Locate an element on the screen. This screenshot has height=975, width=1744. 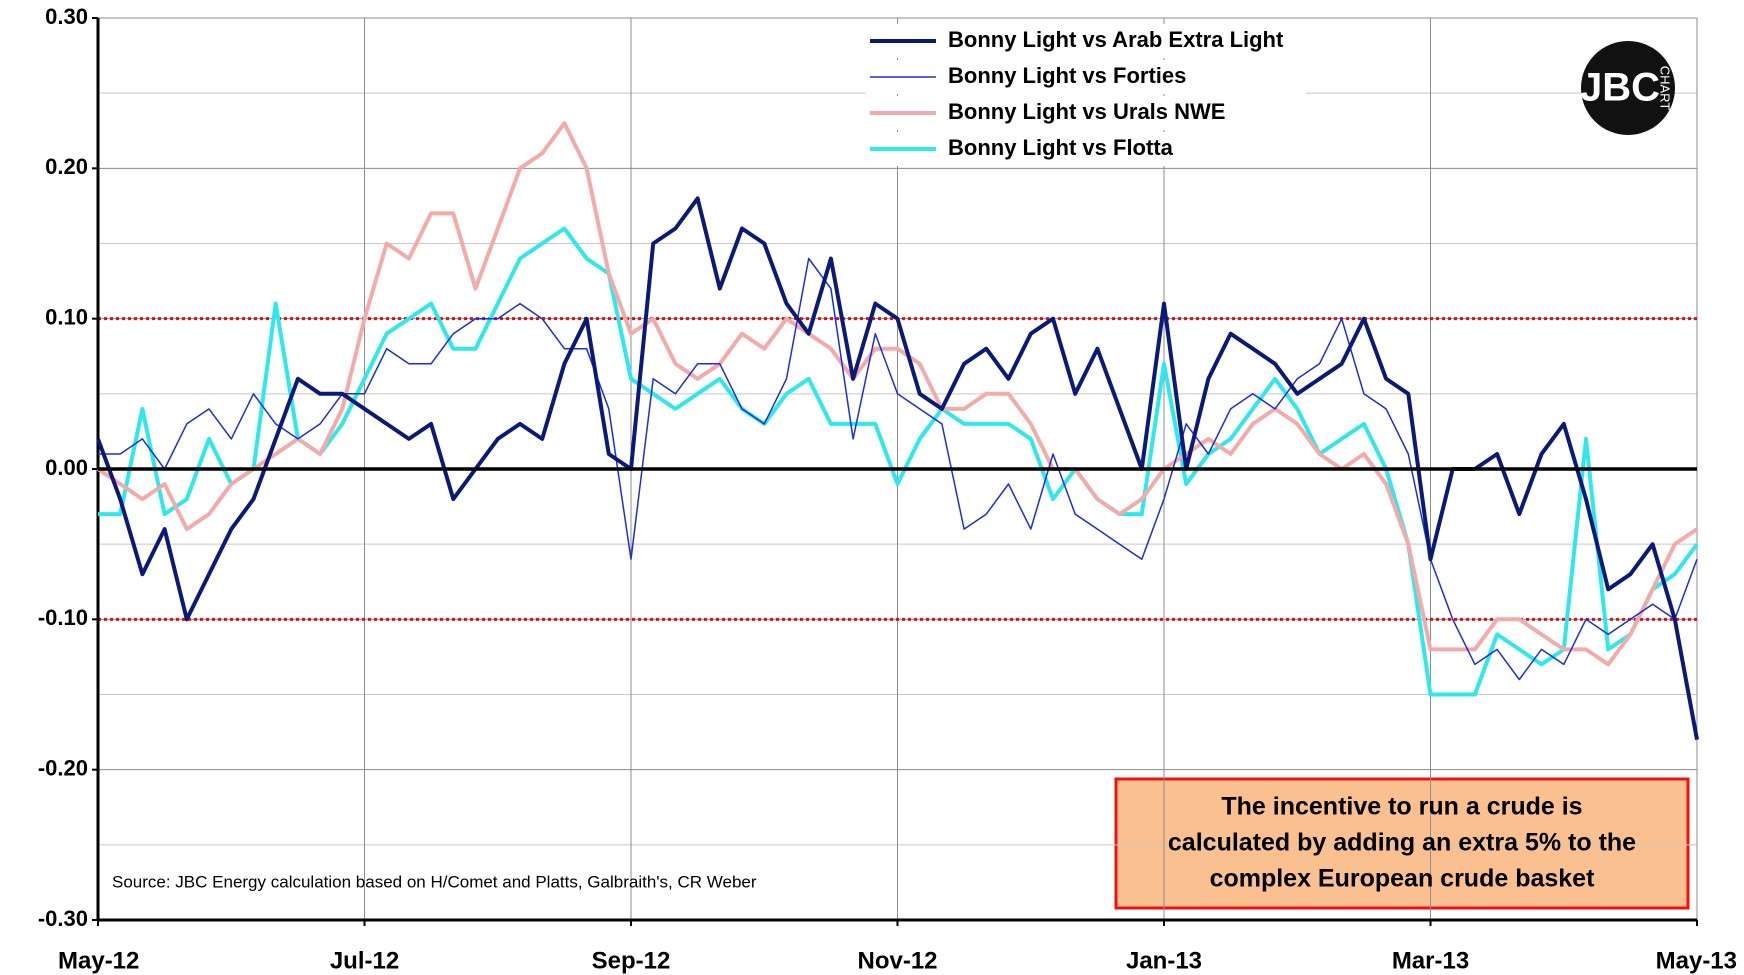
legend-label: Bonny Light vs Arab Extra Light is located at coordinates (1116, 39).